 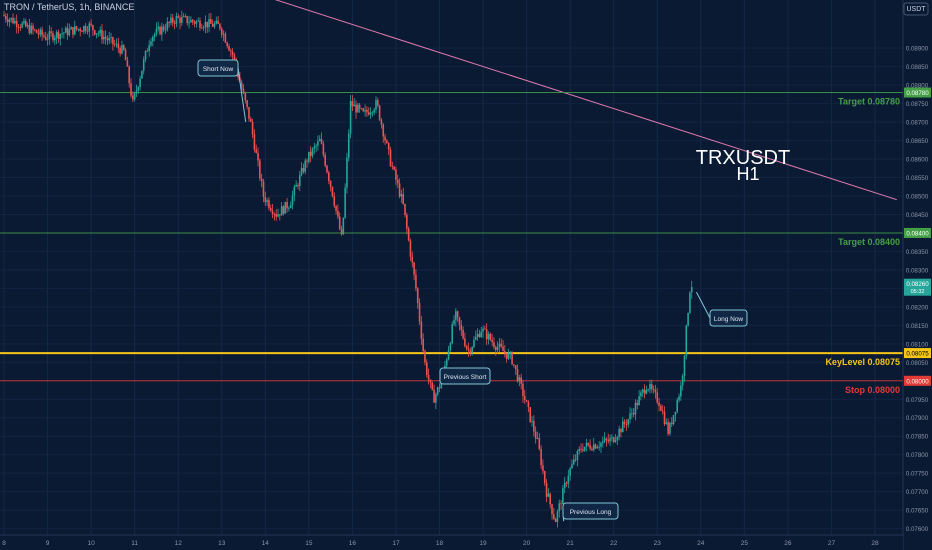 What do you see at coordinates (917, 511) in the screenshot?
I see `price-tick-label: 0.07650` at bounding box center [917, 511].